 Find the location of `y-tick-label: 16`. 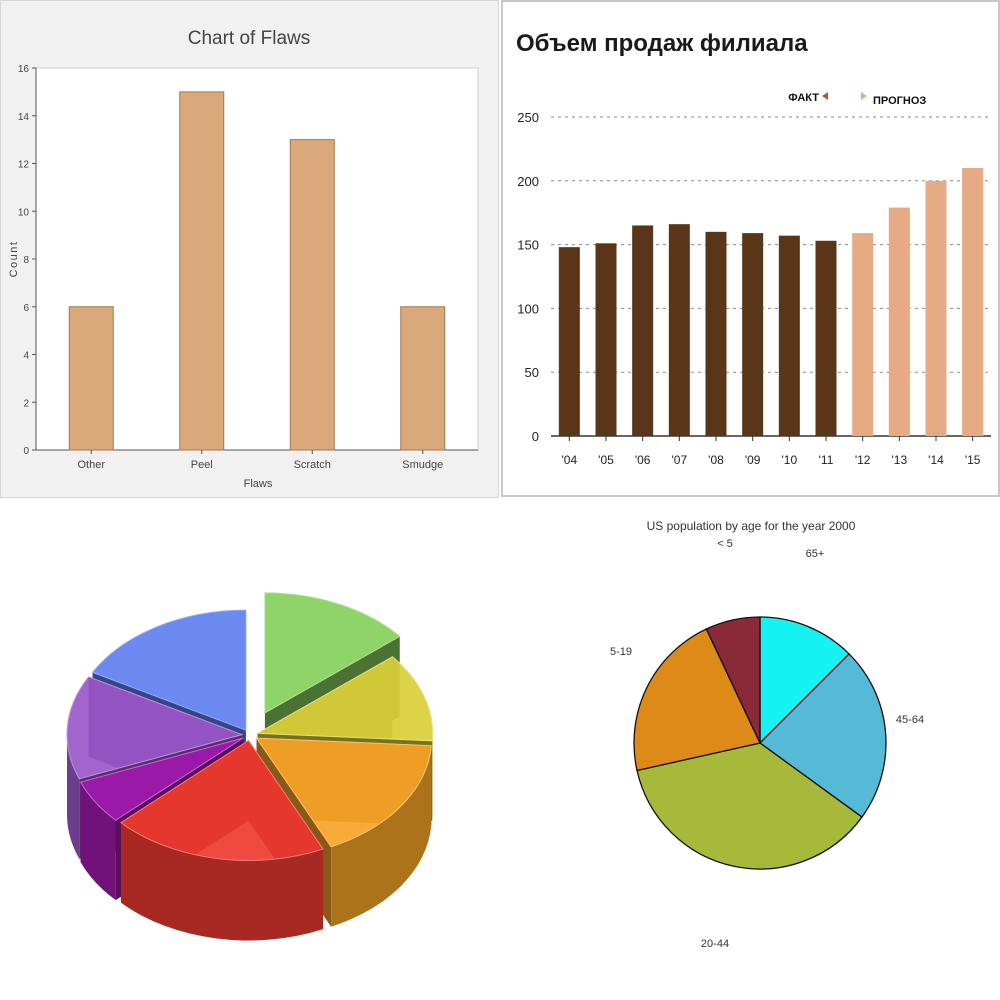

y-tick-label: 16 is located at coordinates (24, 69).